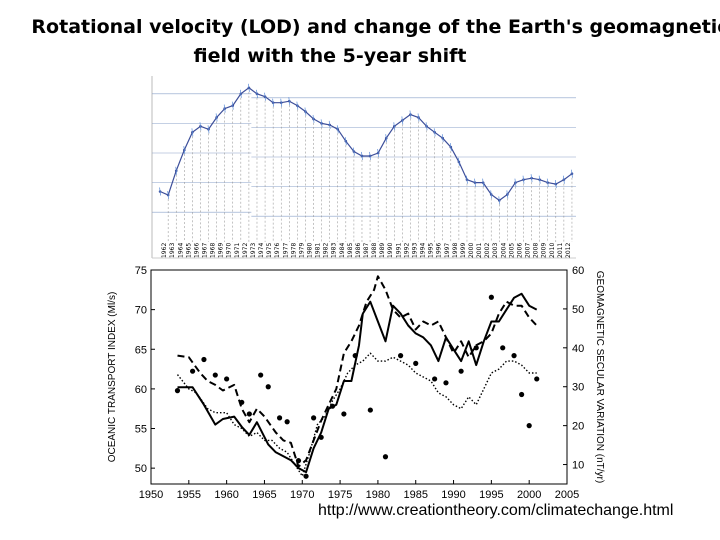 This screenshot has height=540, width=720. What do you see at coordinates (431, 250) in the screenshot?
I see `lod-tick-label: 1995` at bounding box center [431, 250].